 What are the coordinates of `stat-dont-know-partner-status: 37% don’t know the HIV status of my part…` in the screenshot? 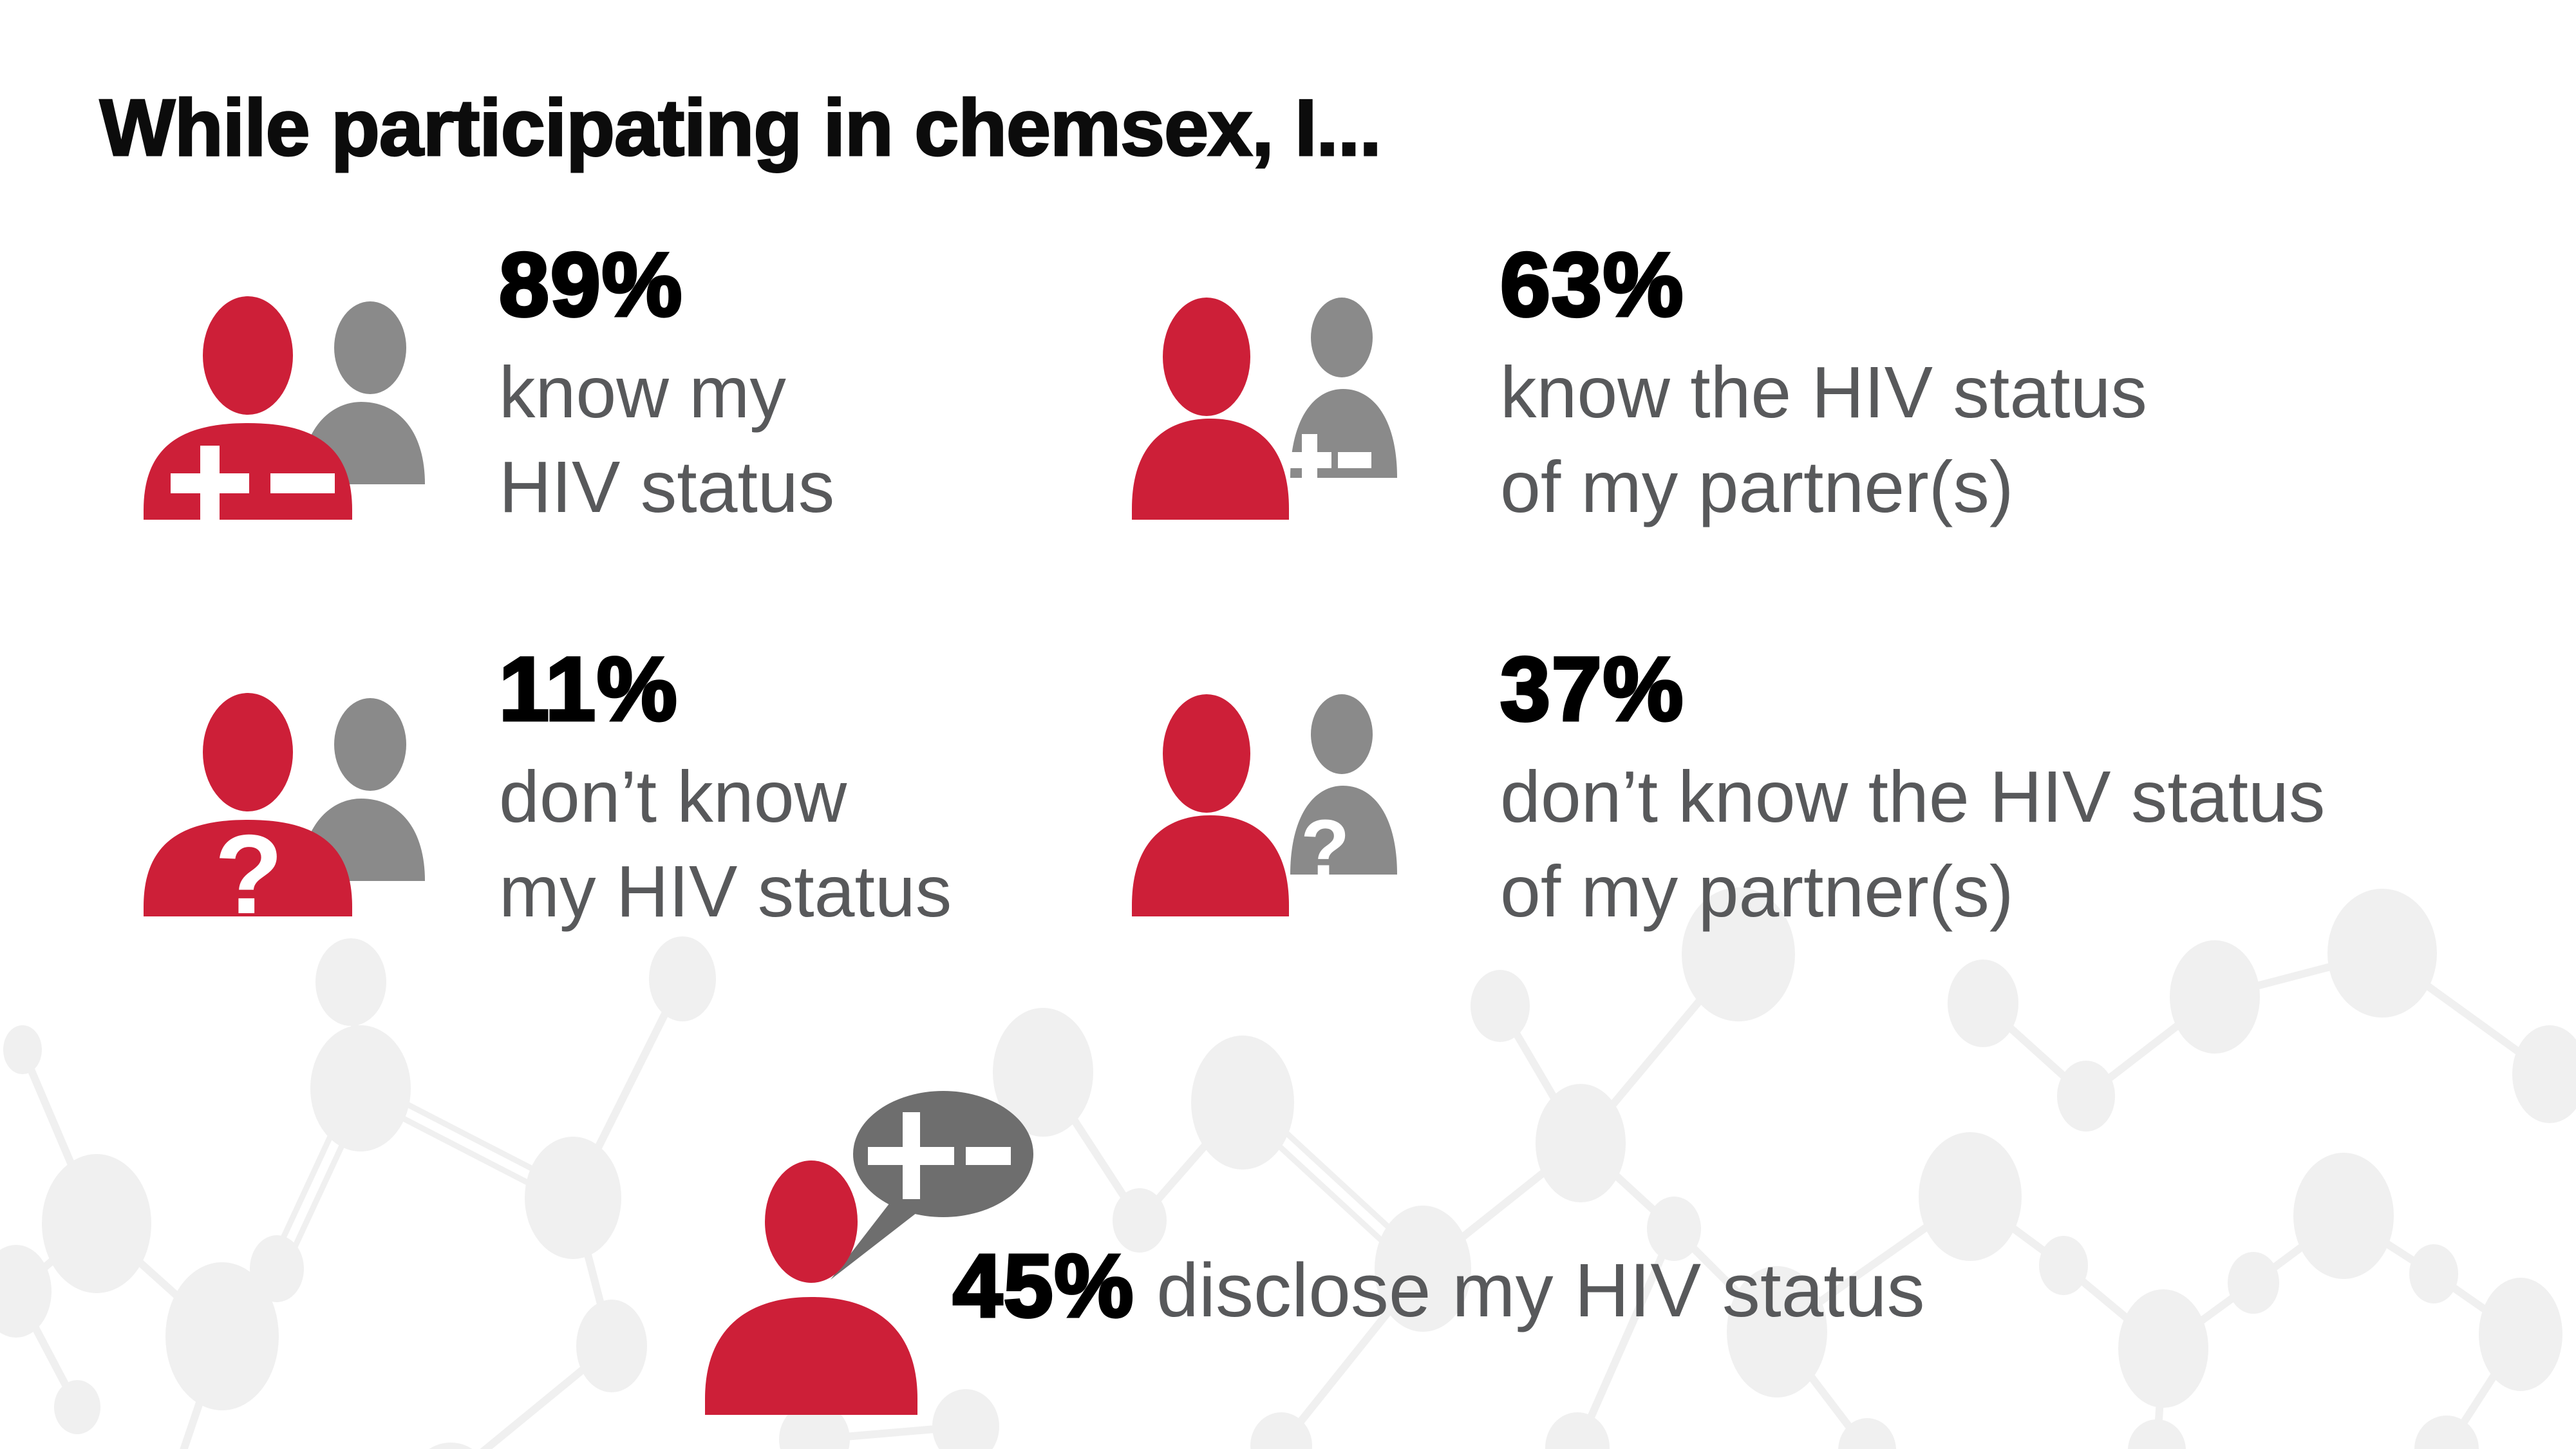 It's located at (1912, 788).